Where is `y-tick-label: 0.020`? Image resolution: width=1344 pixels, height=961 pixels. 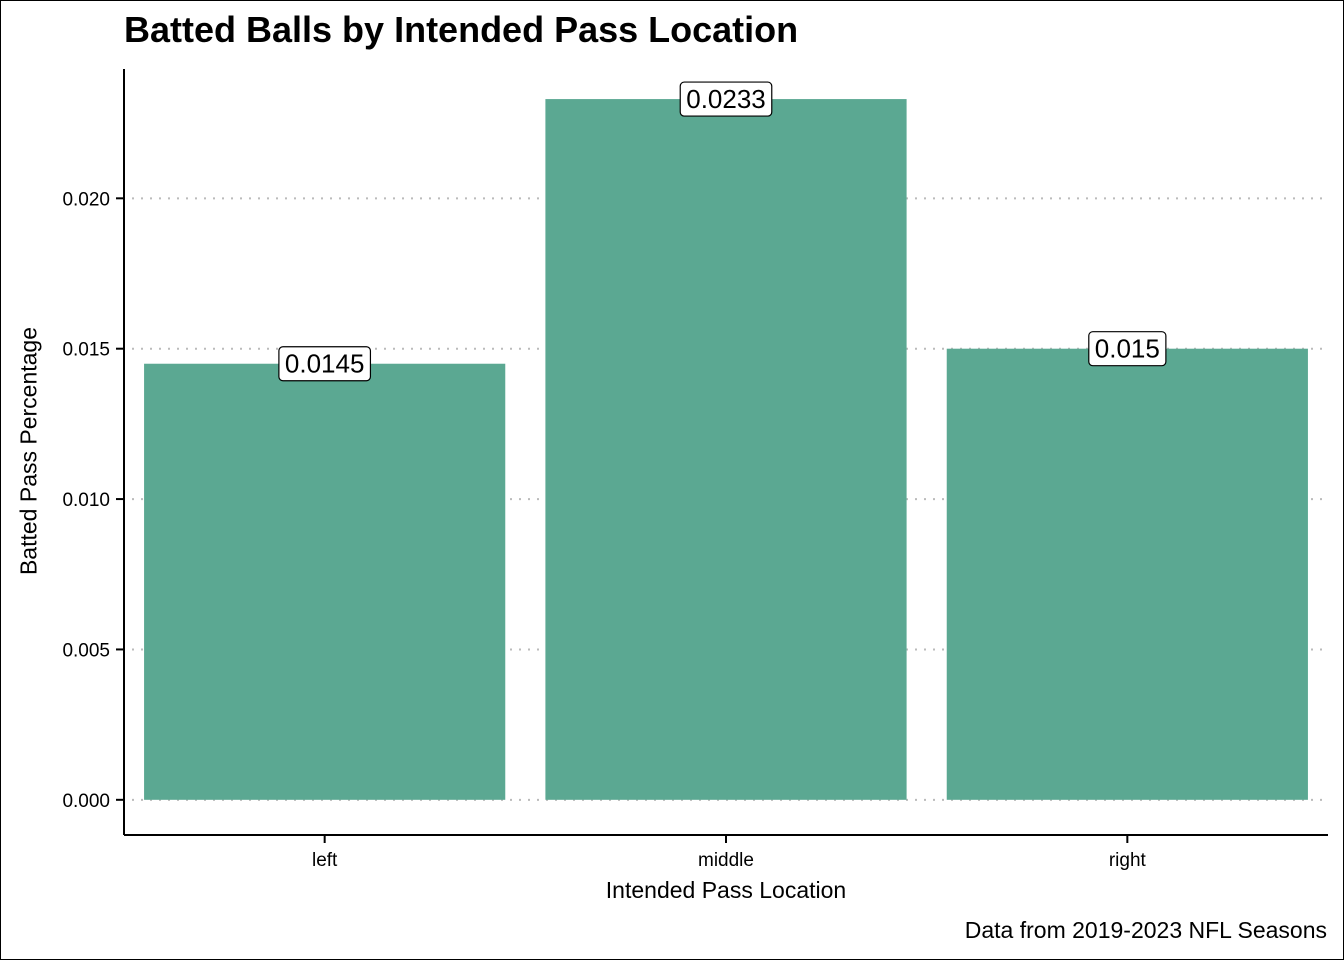
y-tick-label: 0.020 is located at coordinates (86, 199).